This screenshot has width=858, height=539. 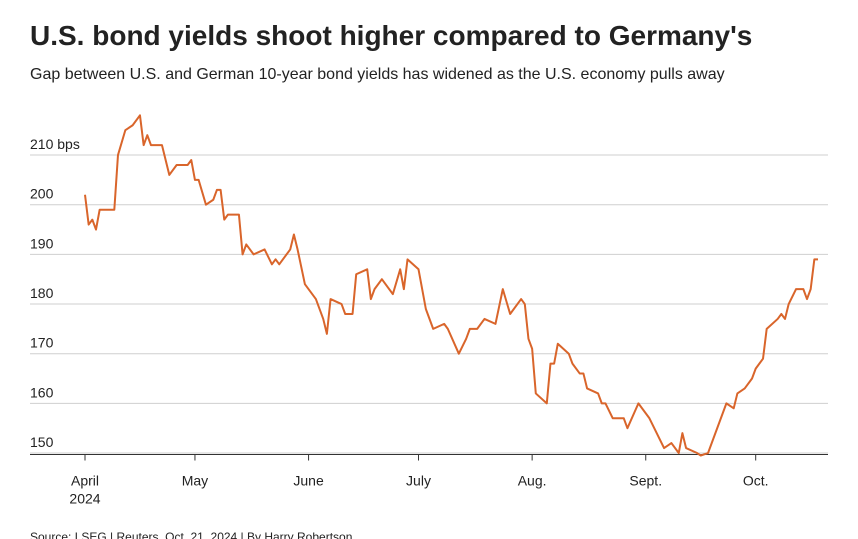 What do you see at coordinates (42, 194) in the screenshot?
I see `y-tick-label: 200` at bounding box center [42, 194].